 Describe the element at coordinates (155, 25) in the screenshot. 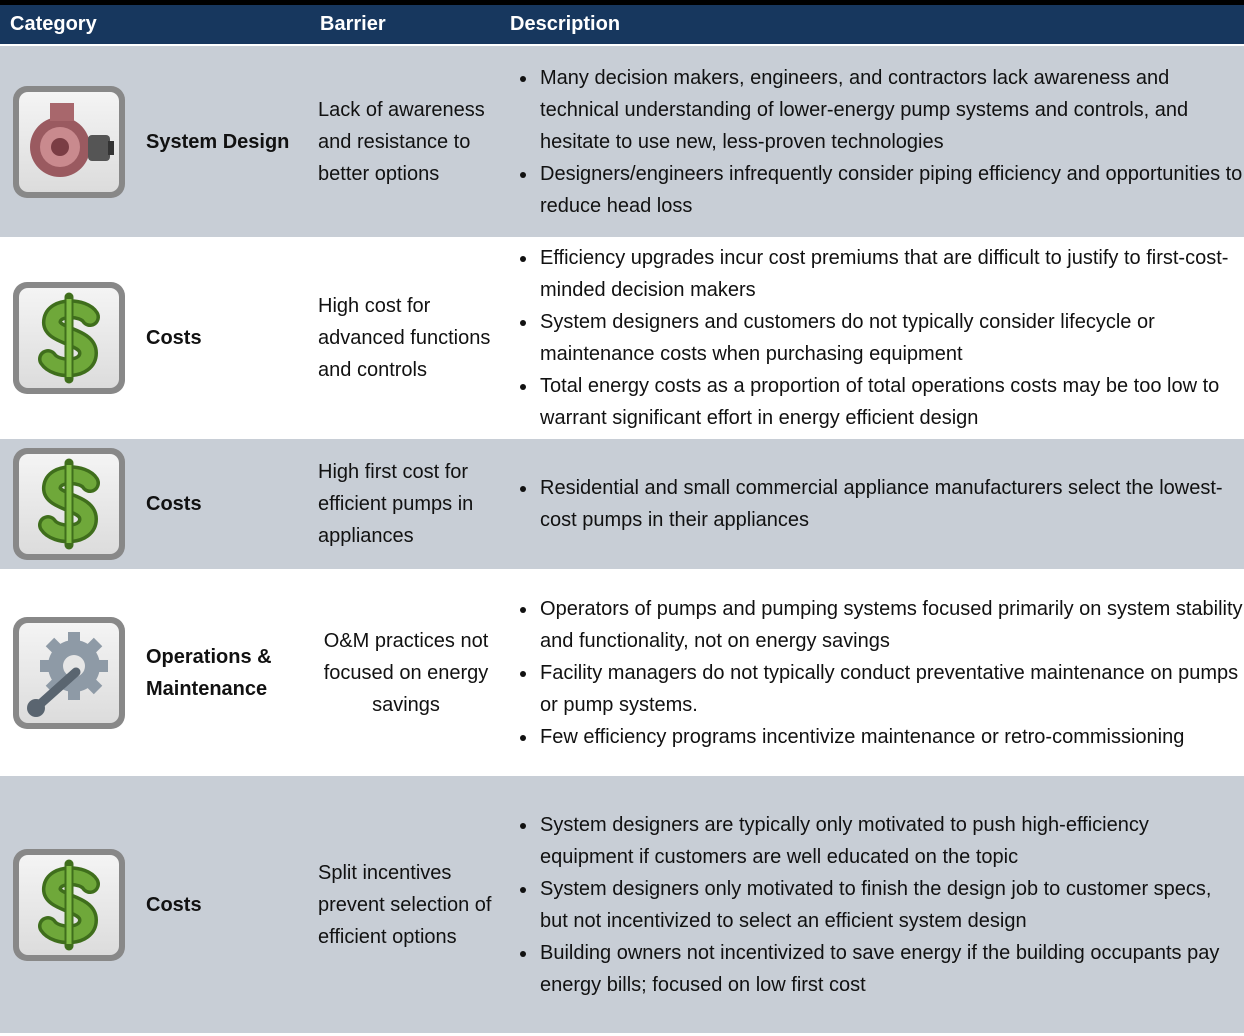

I see `header-cell: Category` at that location.